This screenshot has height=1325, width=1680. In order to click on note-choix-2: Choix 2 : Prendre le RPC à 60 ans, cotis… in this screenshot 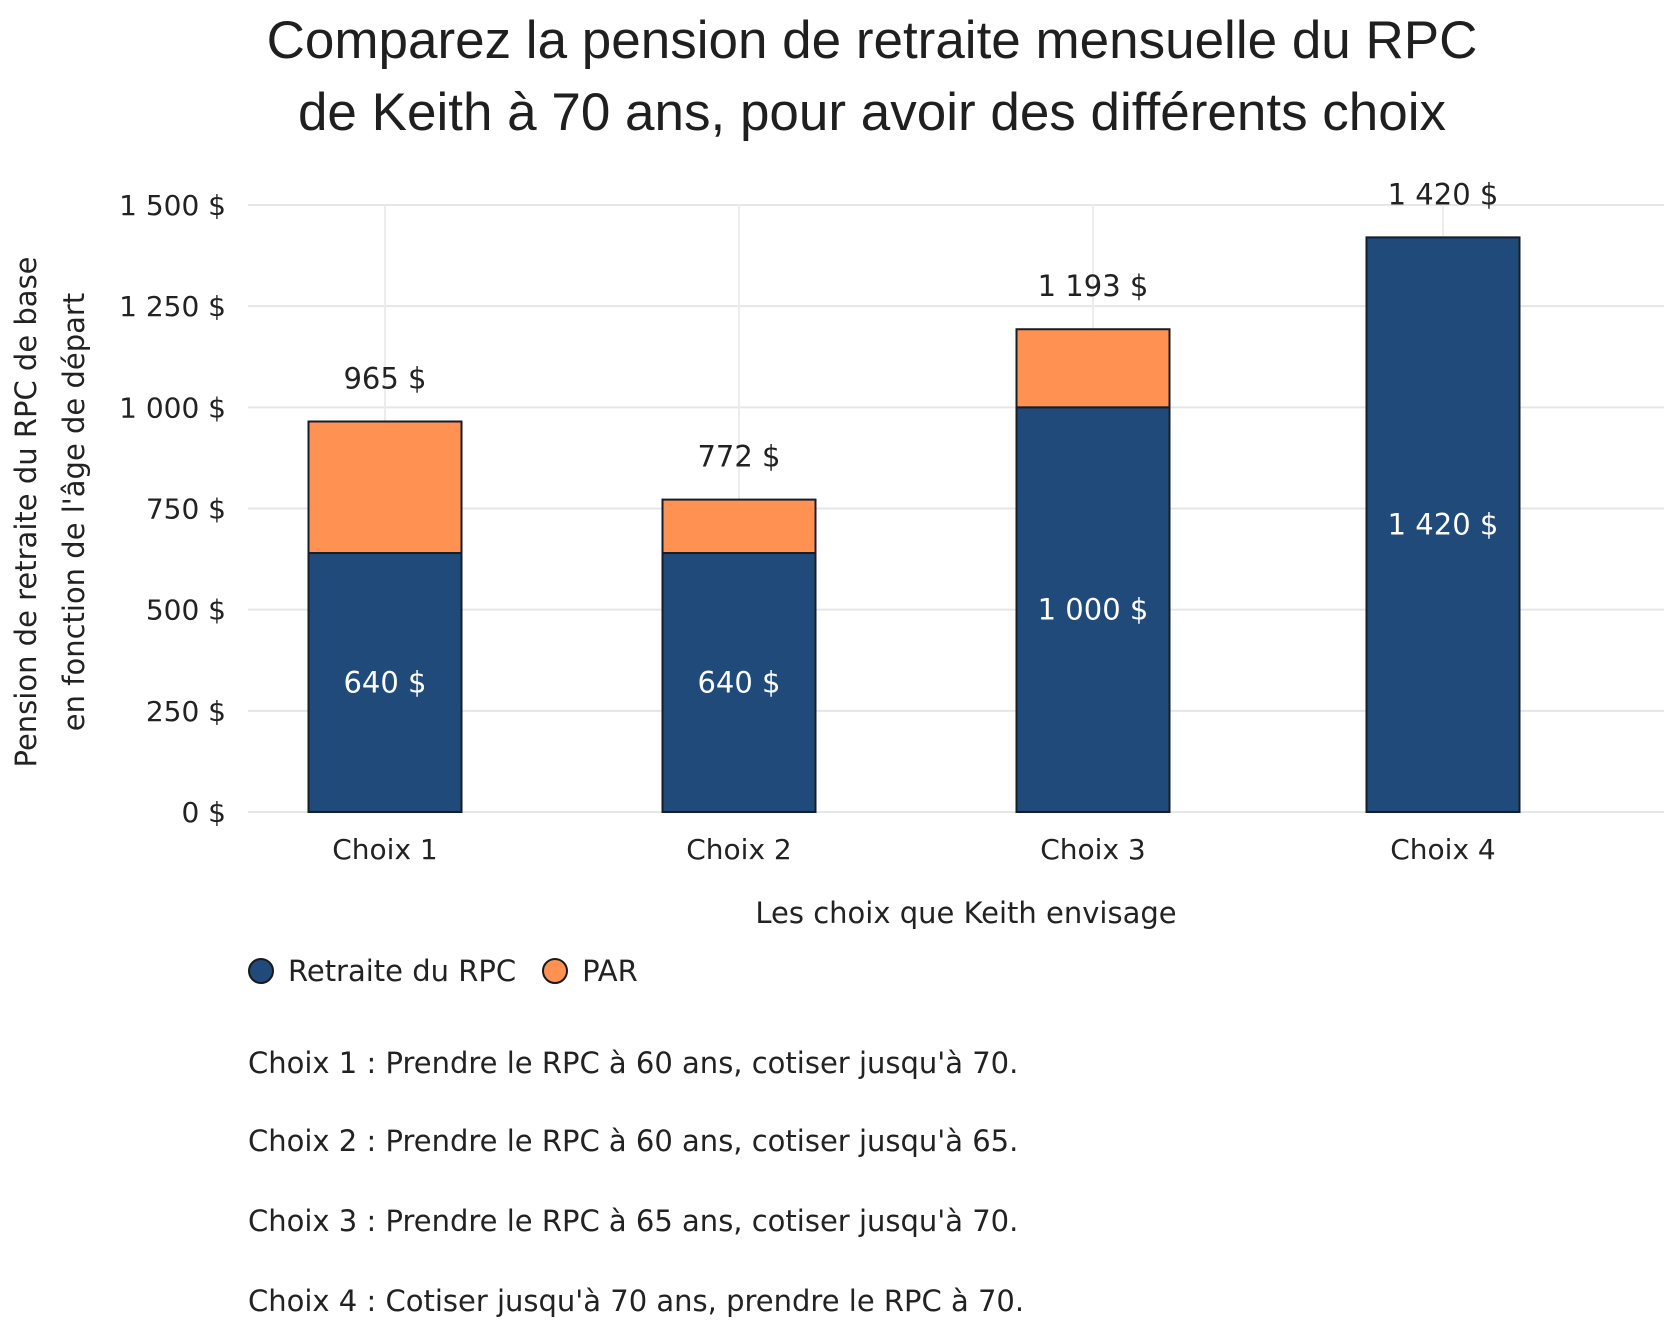, I will do `click(633, 1141)`.